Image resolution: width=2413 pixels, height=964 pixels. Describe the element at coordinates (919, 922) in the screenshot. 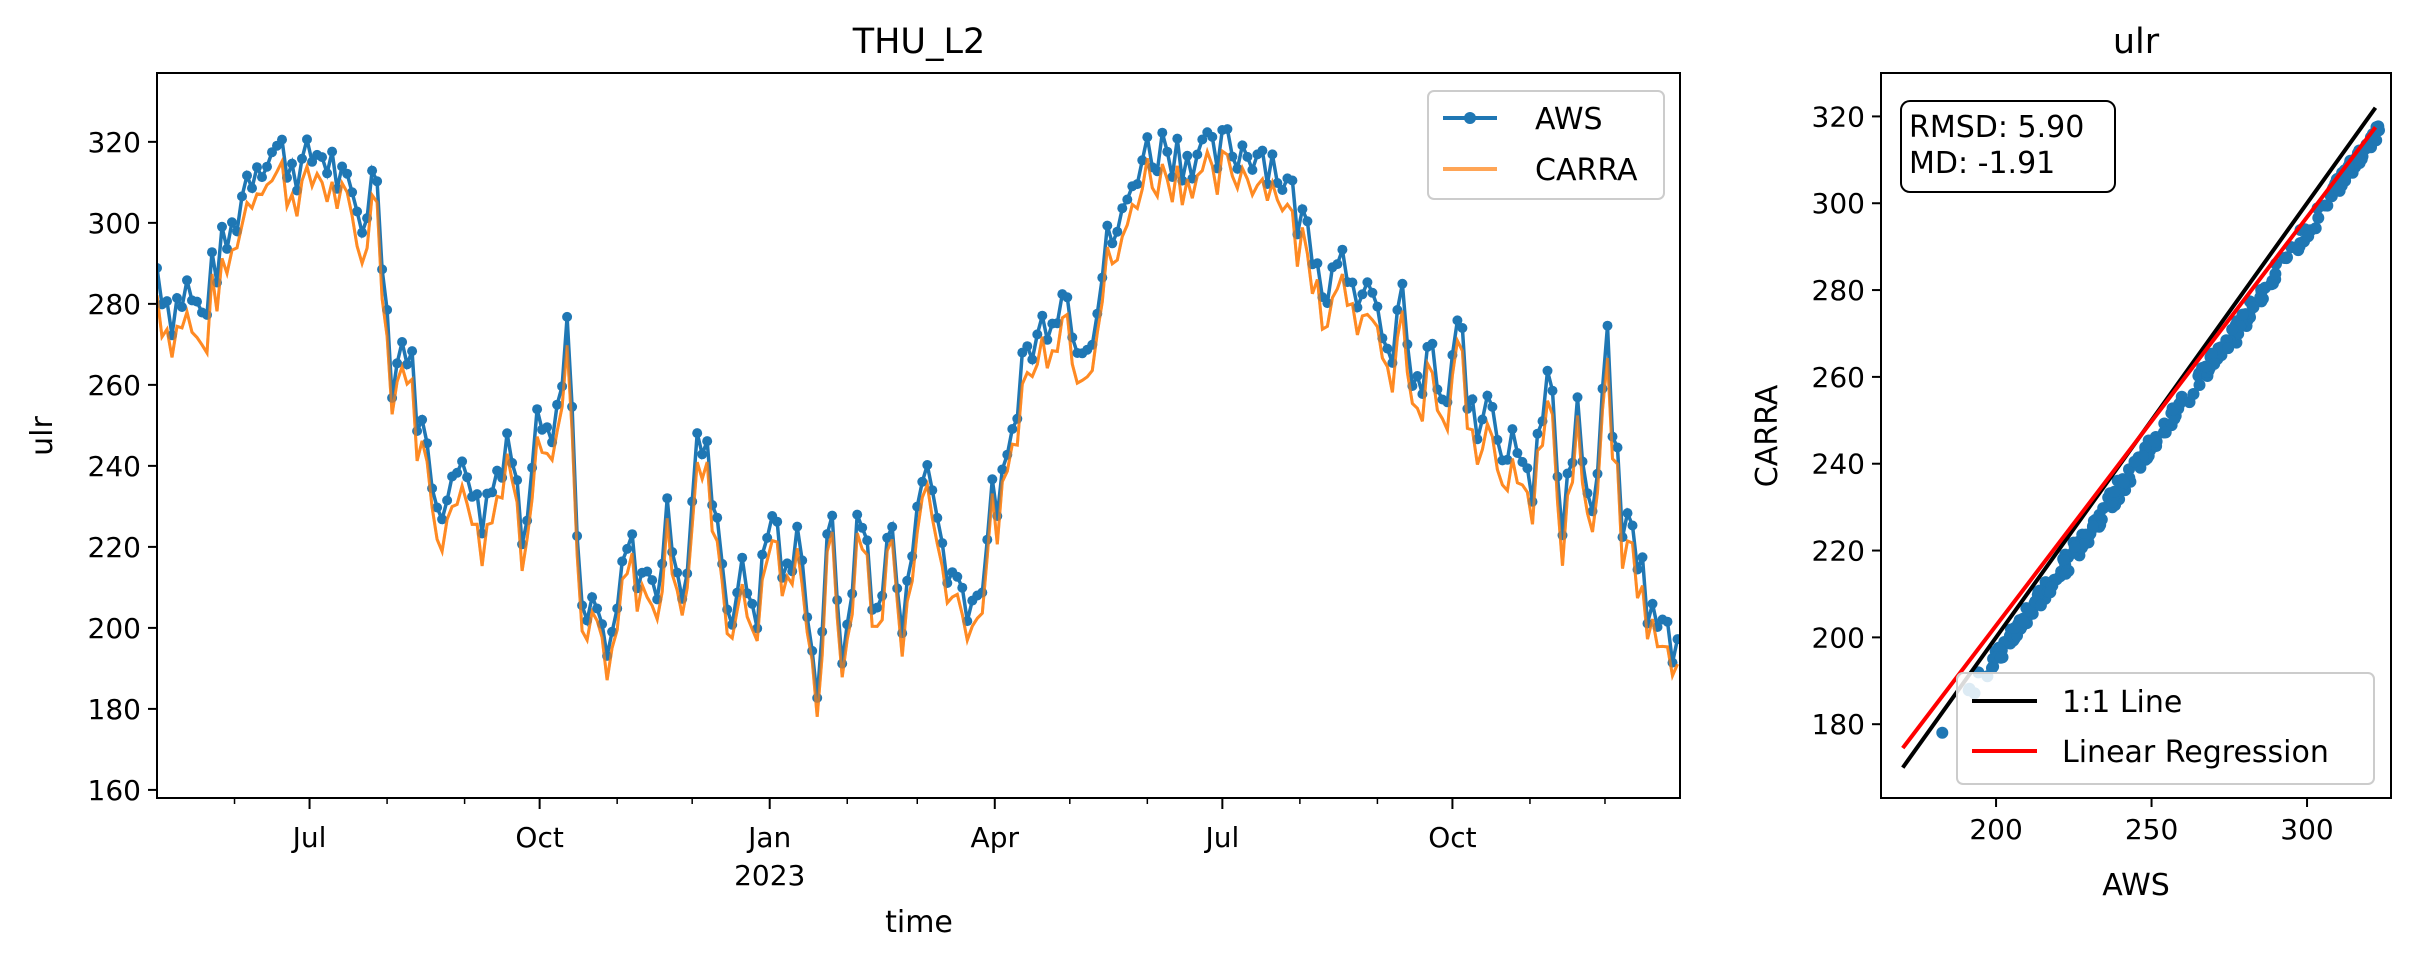

I see `timeseries-xlabel: time` at that location.